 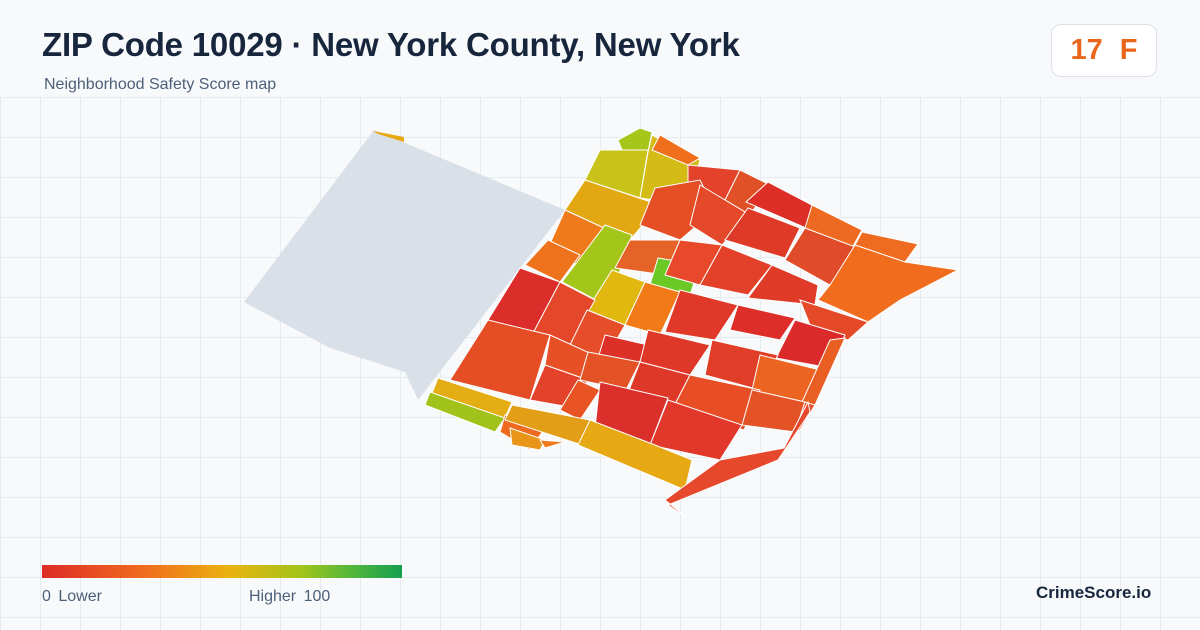 I want to click on park-area, so click(x=404, y=265).